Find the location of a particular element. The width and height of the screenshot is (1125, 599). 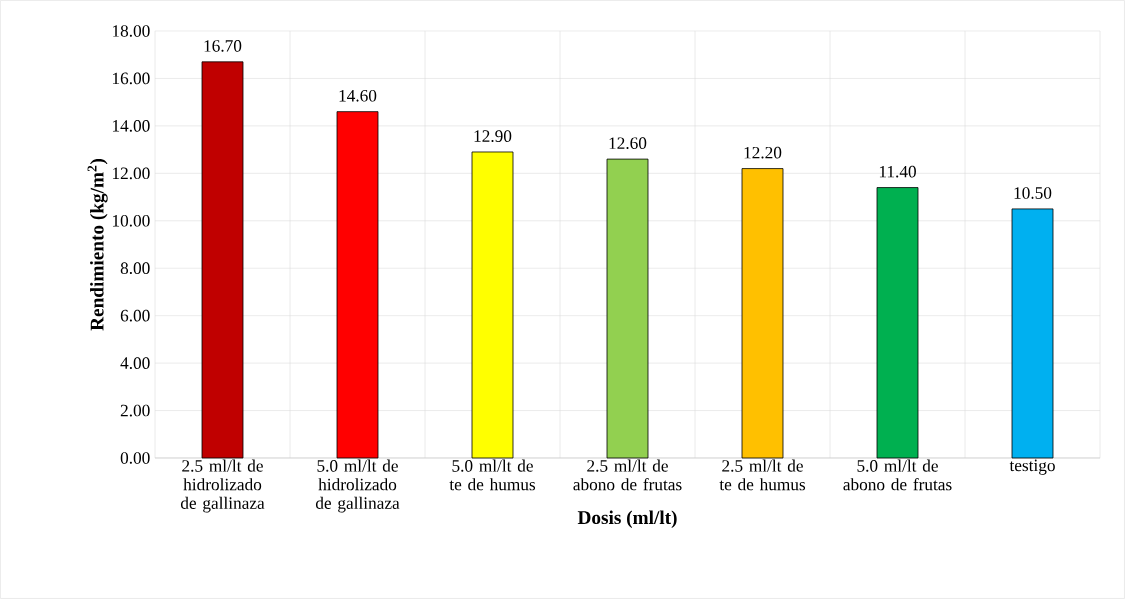

y-tick-label: 10.00 is located at coordinates (131, 220).